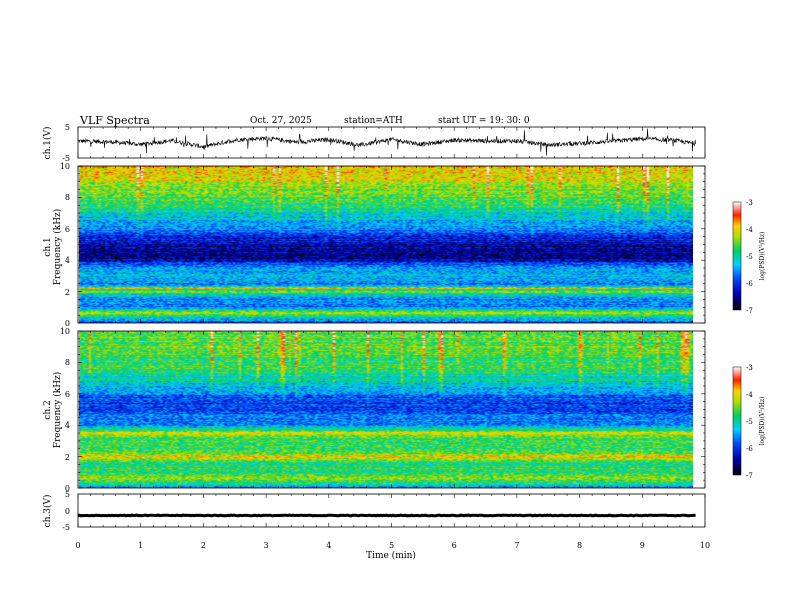  What do you see at coordinates (386, 142) in the screenshot?
I see `ch1-waveform-trace` at bounding box center [386, 142].